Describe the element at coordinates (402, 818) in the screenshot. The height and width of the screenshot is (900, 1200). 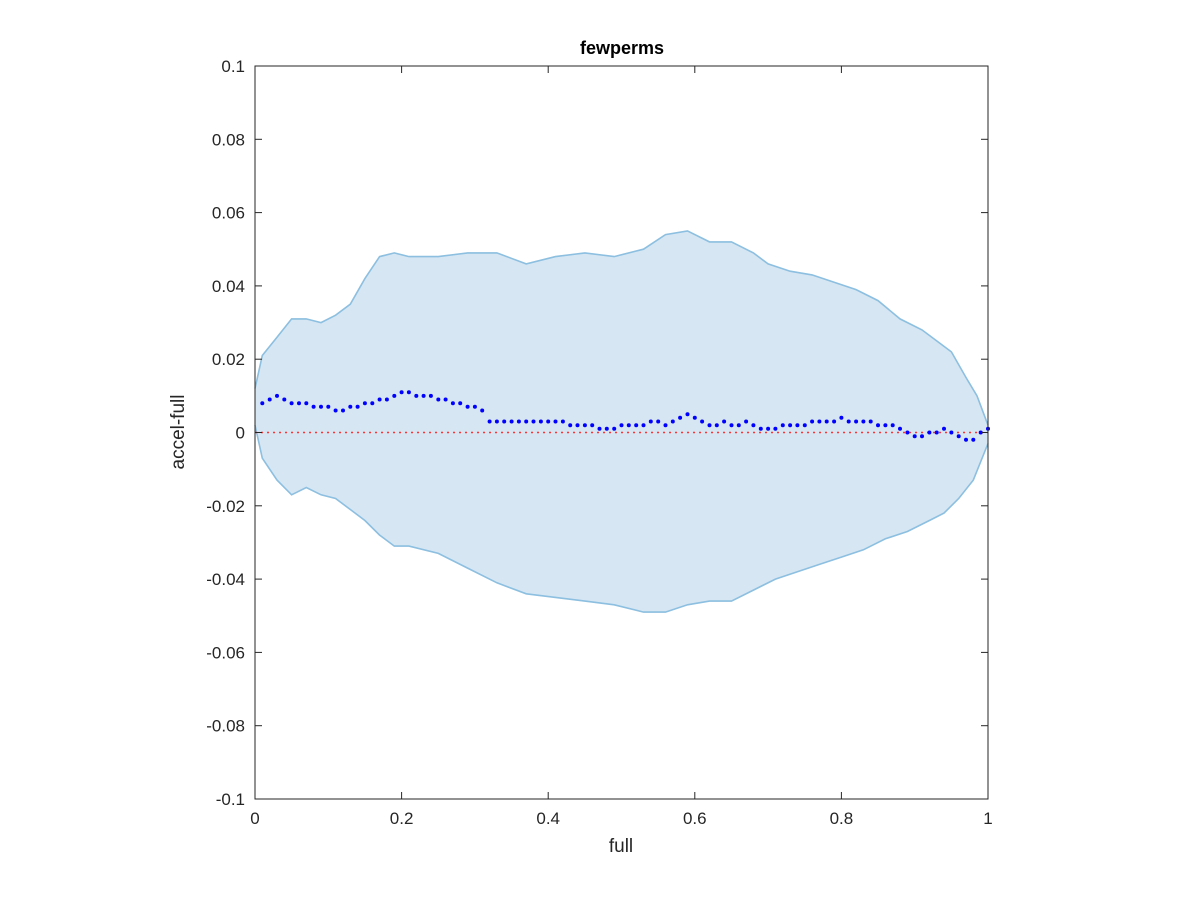
I see `x-tick-label: 0.2` at that location.